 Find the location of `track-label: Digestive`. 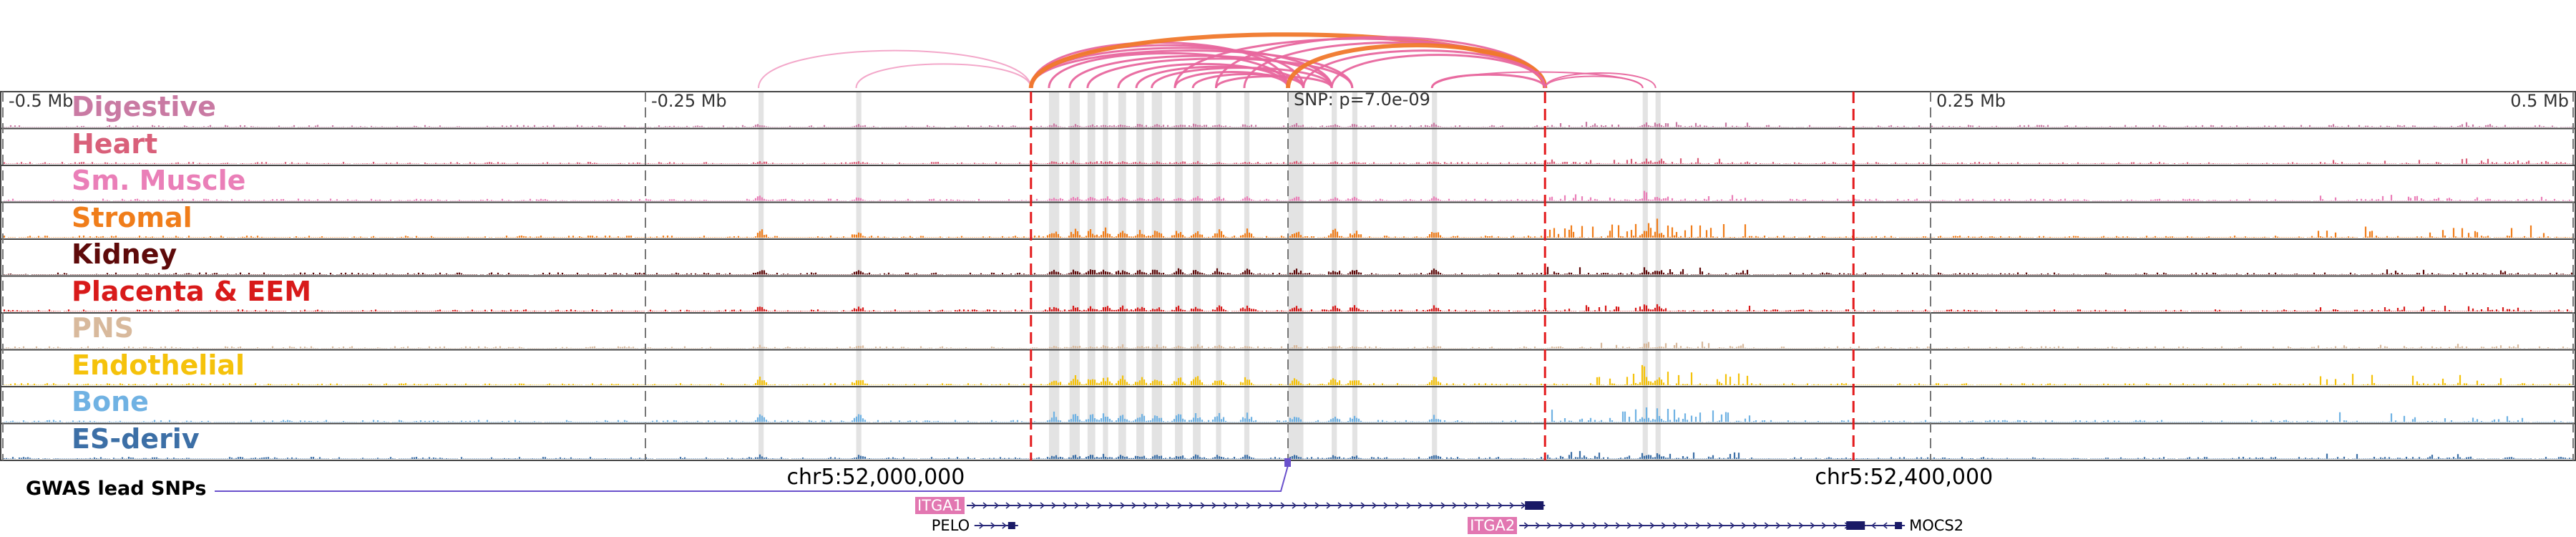

track-label: Digestive is located at coordinates (144, 106).